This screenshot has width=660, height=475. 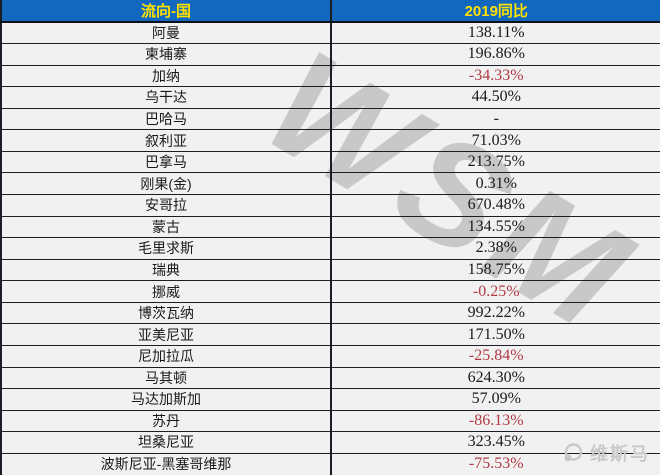 What do you see at coordinates (166, 291) in the screenshot?
I see `country-cell: 挪威` at bounding box center [166, 291].